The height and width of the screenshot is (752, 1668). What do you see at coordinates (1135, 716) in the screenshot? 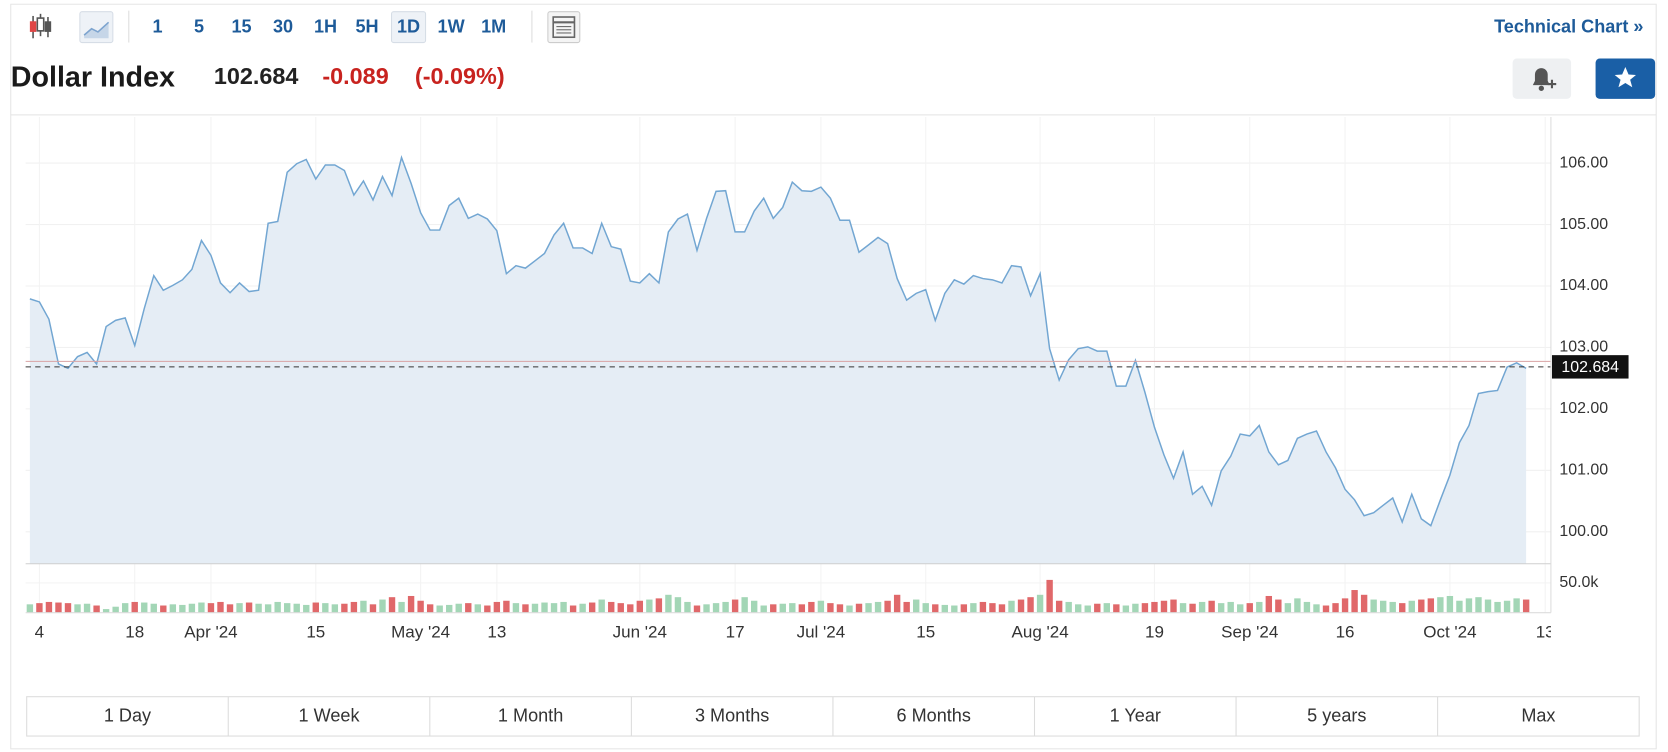
I see `range-button: 1 Year` at bounding box center [1135, 716].